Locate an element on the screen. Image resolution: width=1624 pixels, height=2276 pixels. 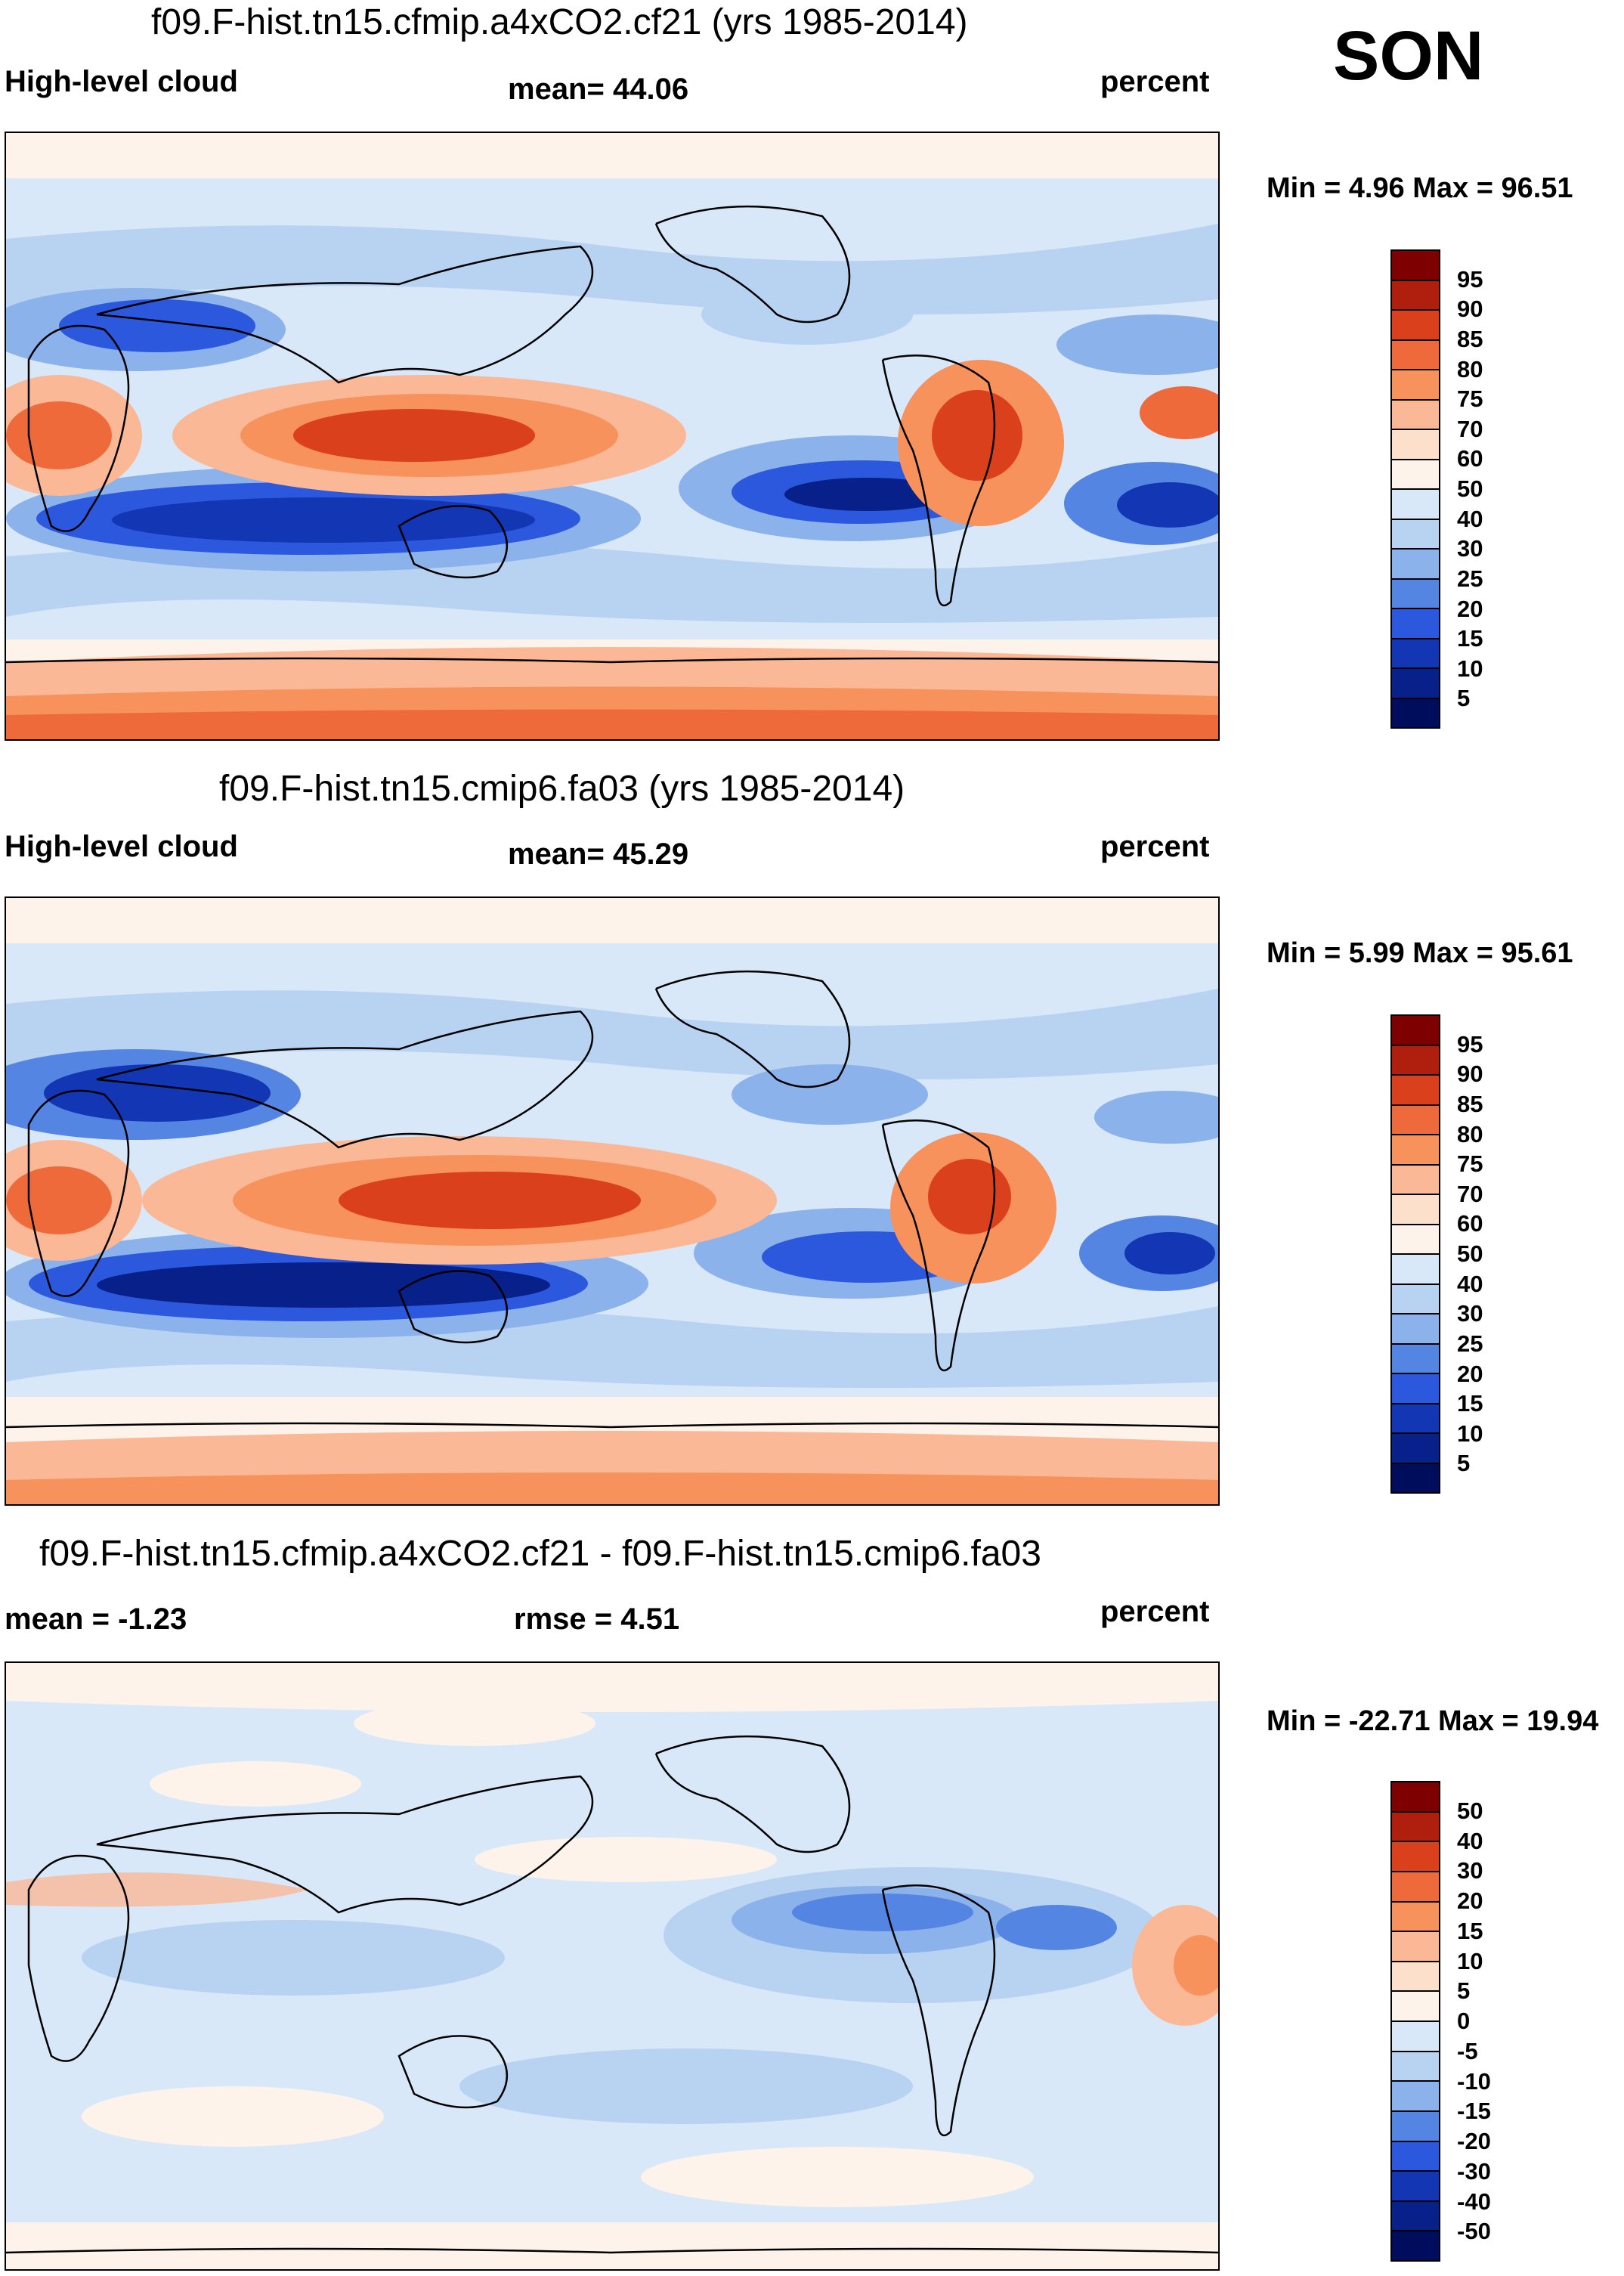
panel1-units-label: percent is located at coordinates (1155, 82).